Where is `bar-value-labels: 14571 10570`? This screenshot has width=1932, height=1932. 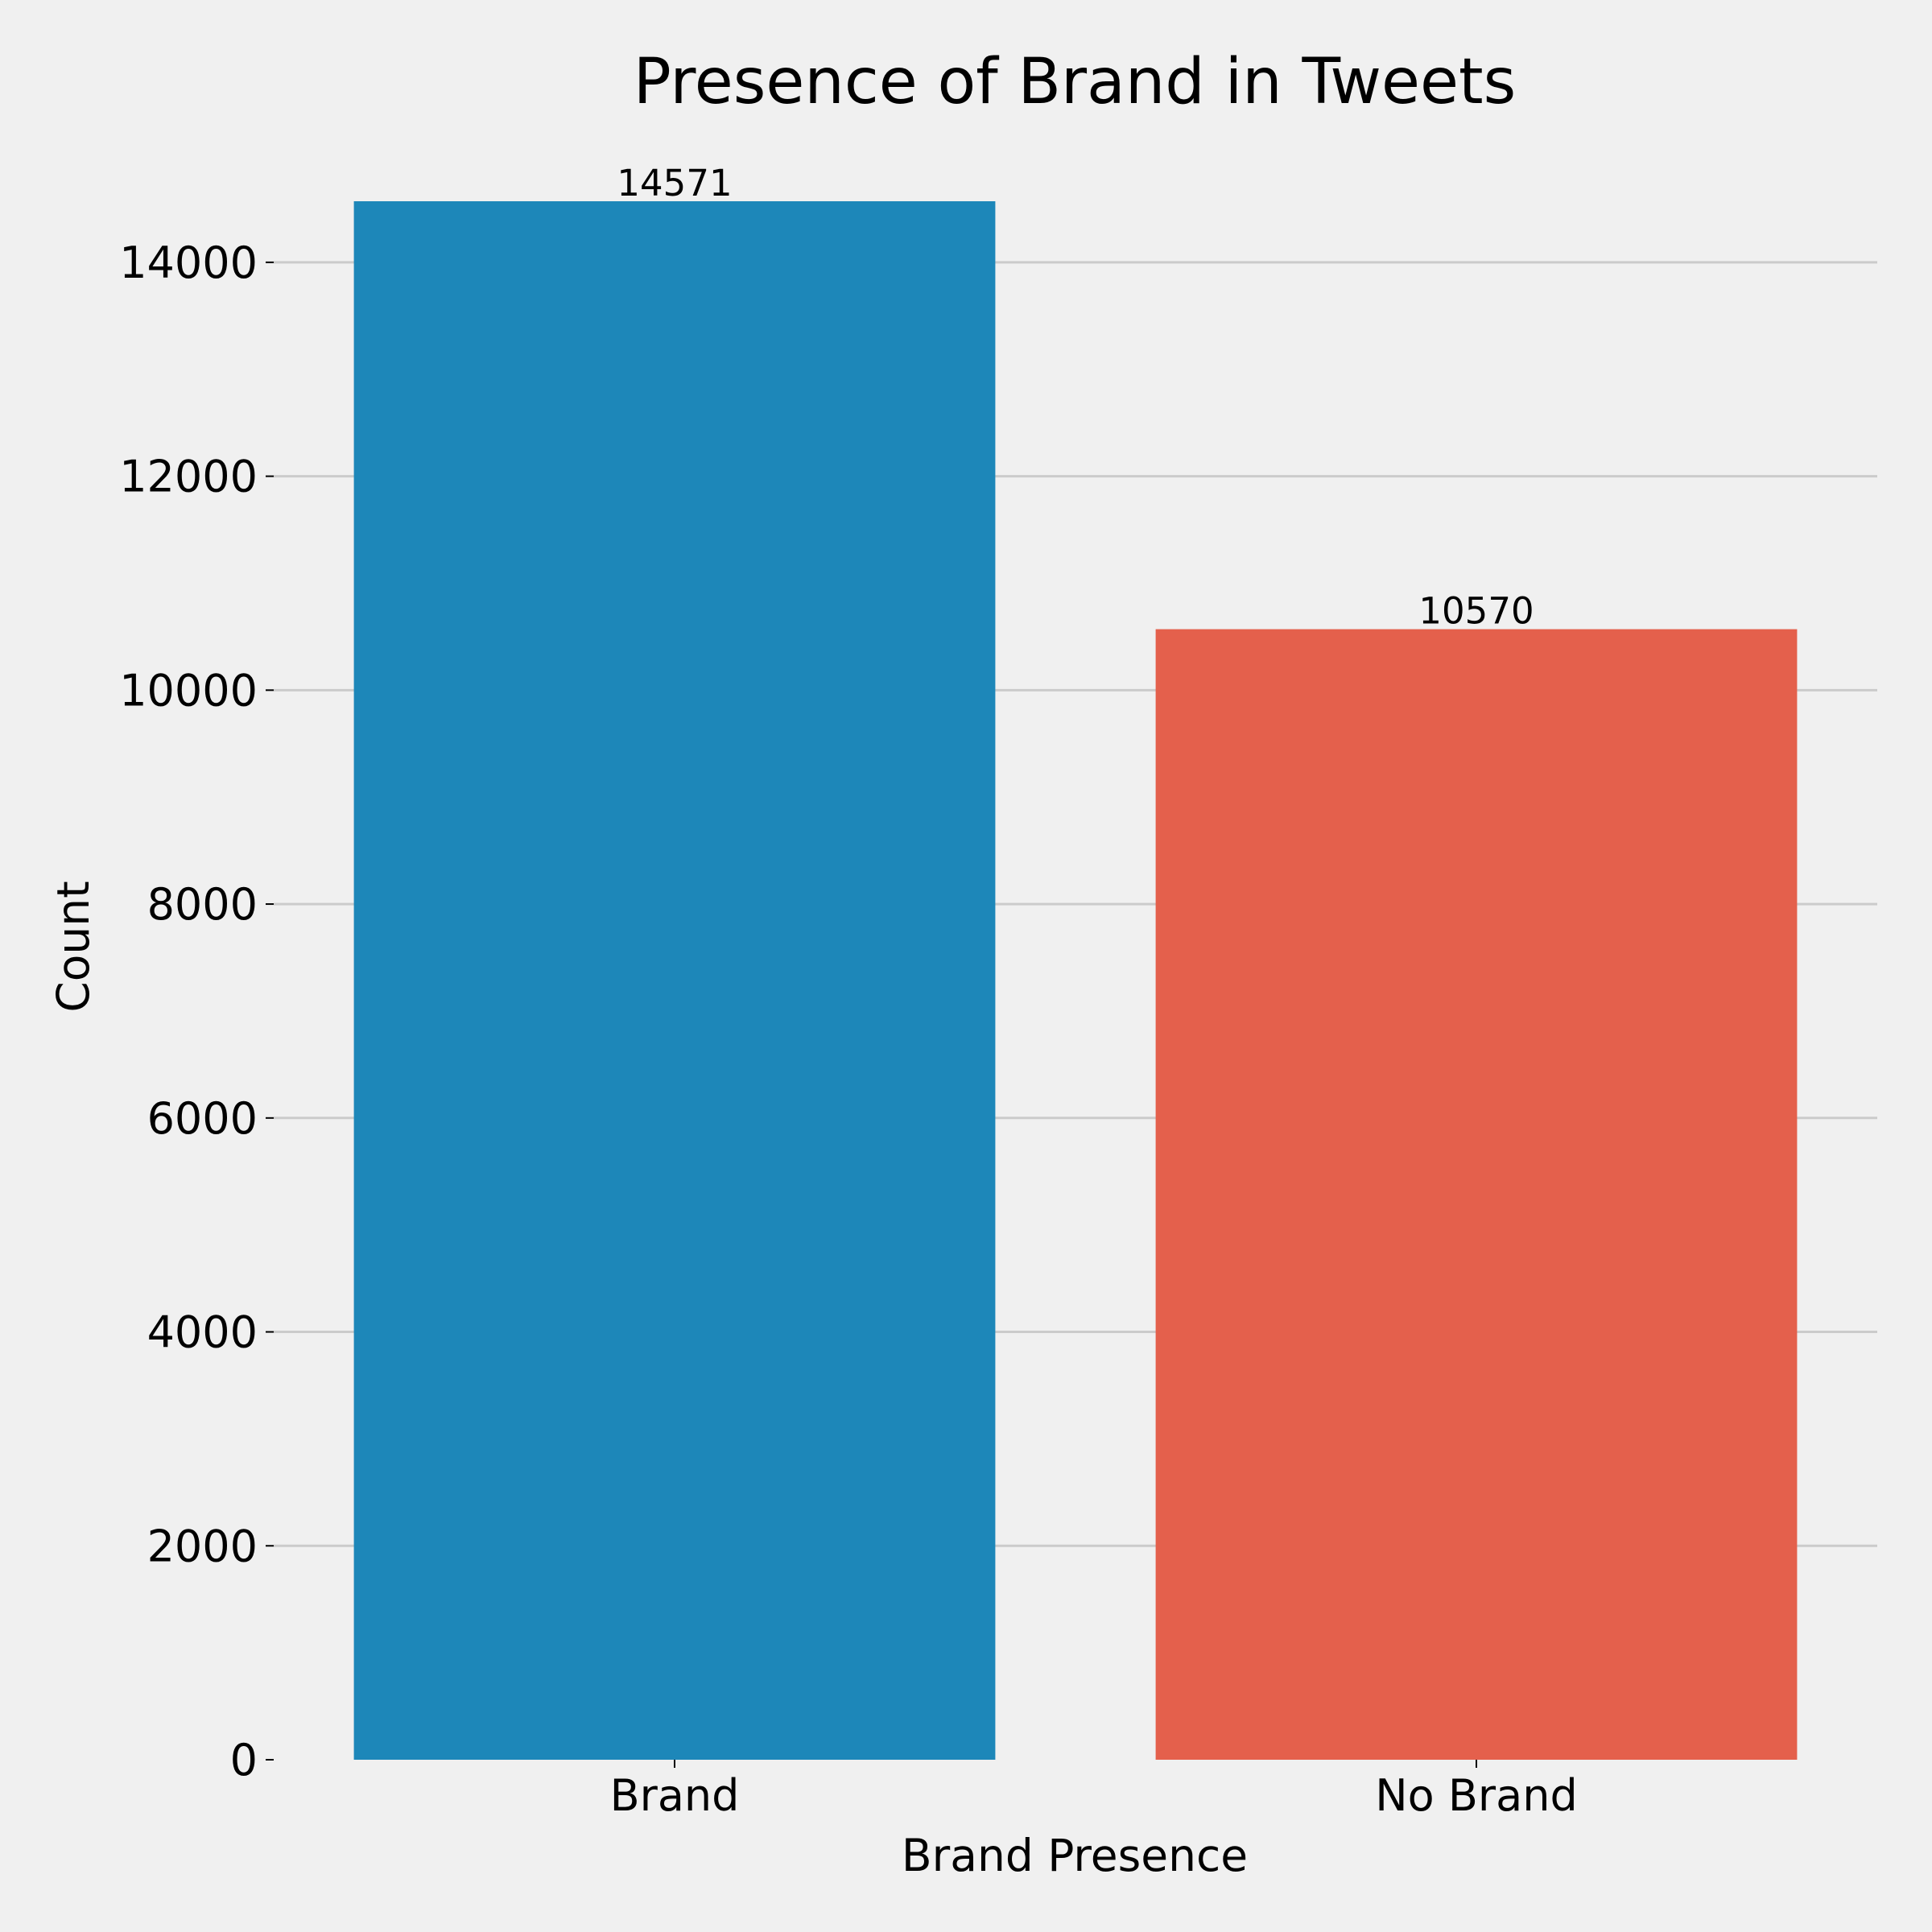
bar-value-labels: 14571 10570 is located at coordinates (1075, 397).